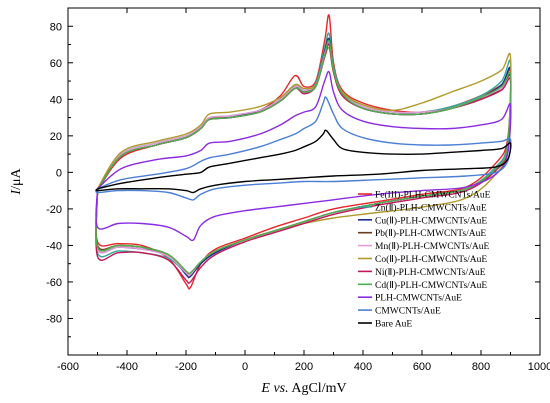  I want to click on x-tick-label: -200, so click(186, 367).